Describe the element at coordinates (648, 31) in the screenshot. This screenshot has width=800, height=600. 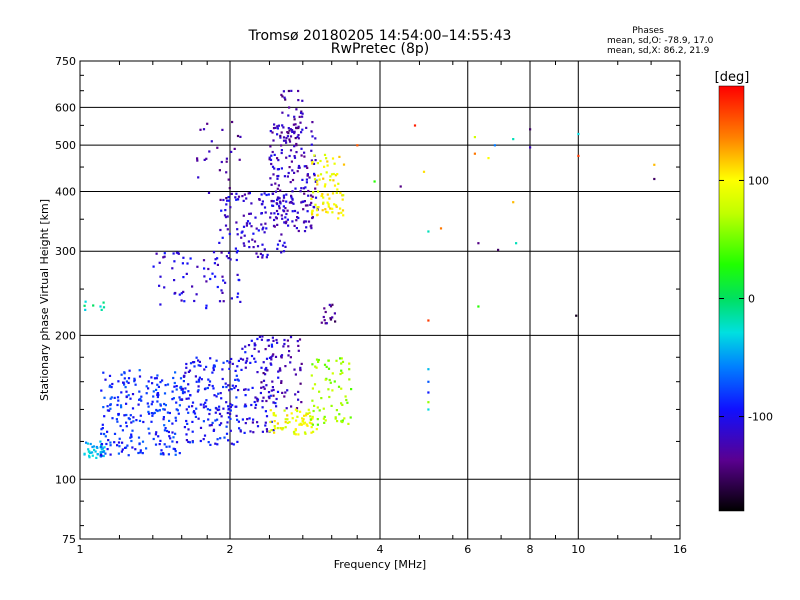
I see `stats-heading: Phases` at that location.